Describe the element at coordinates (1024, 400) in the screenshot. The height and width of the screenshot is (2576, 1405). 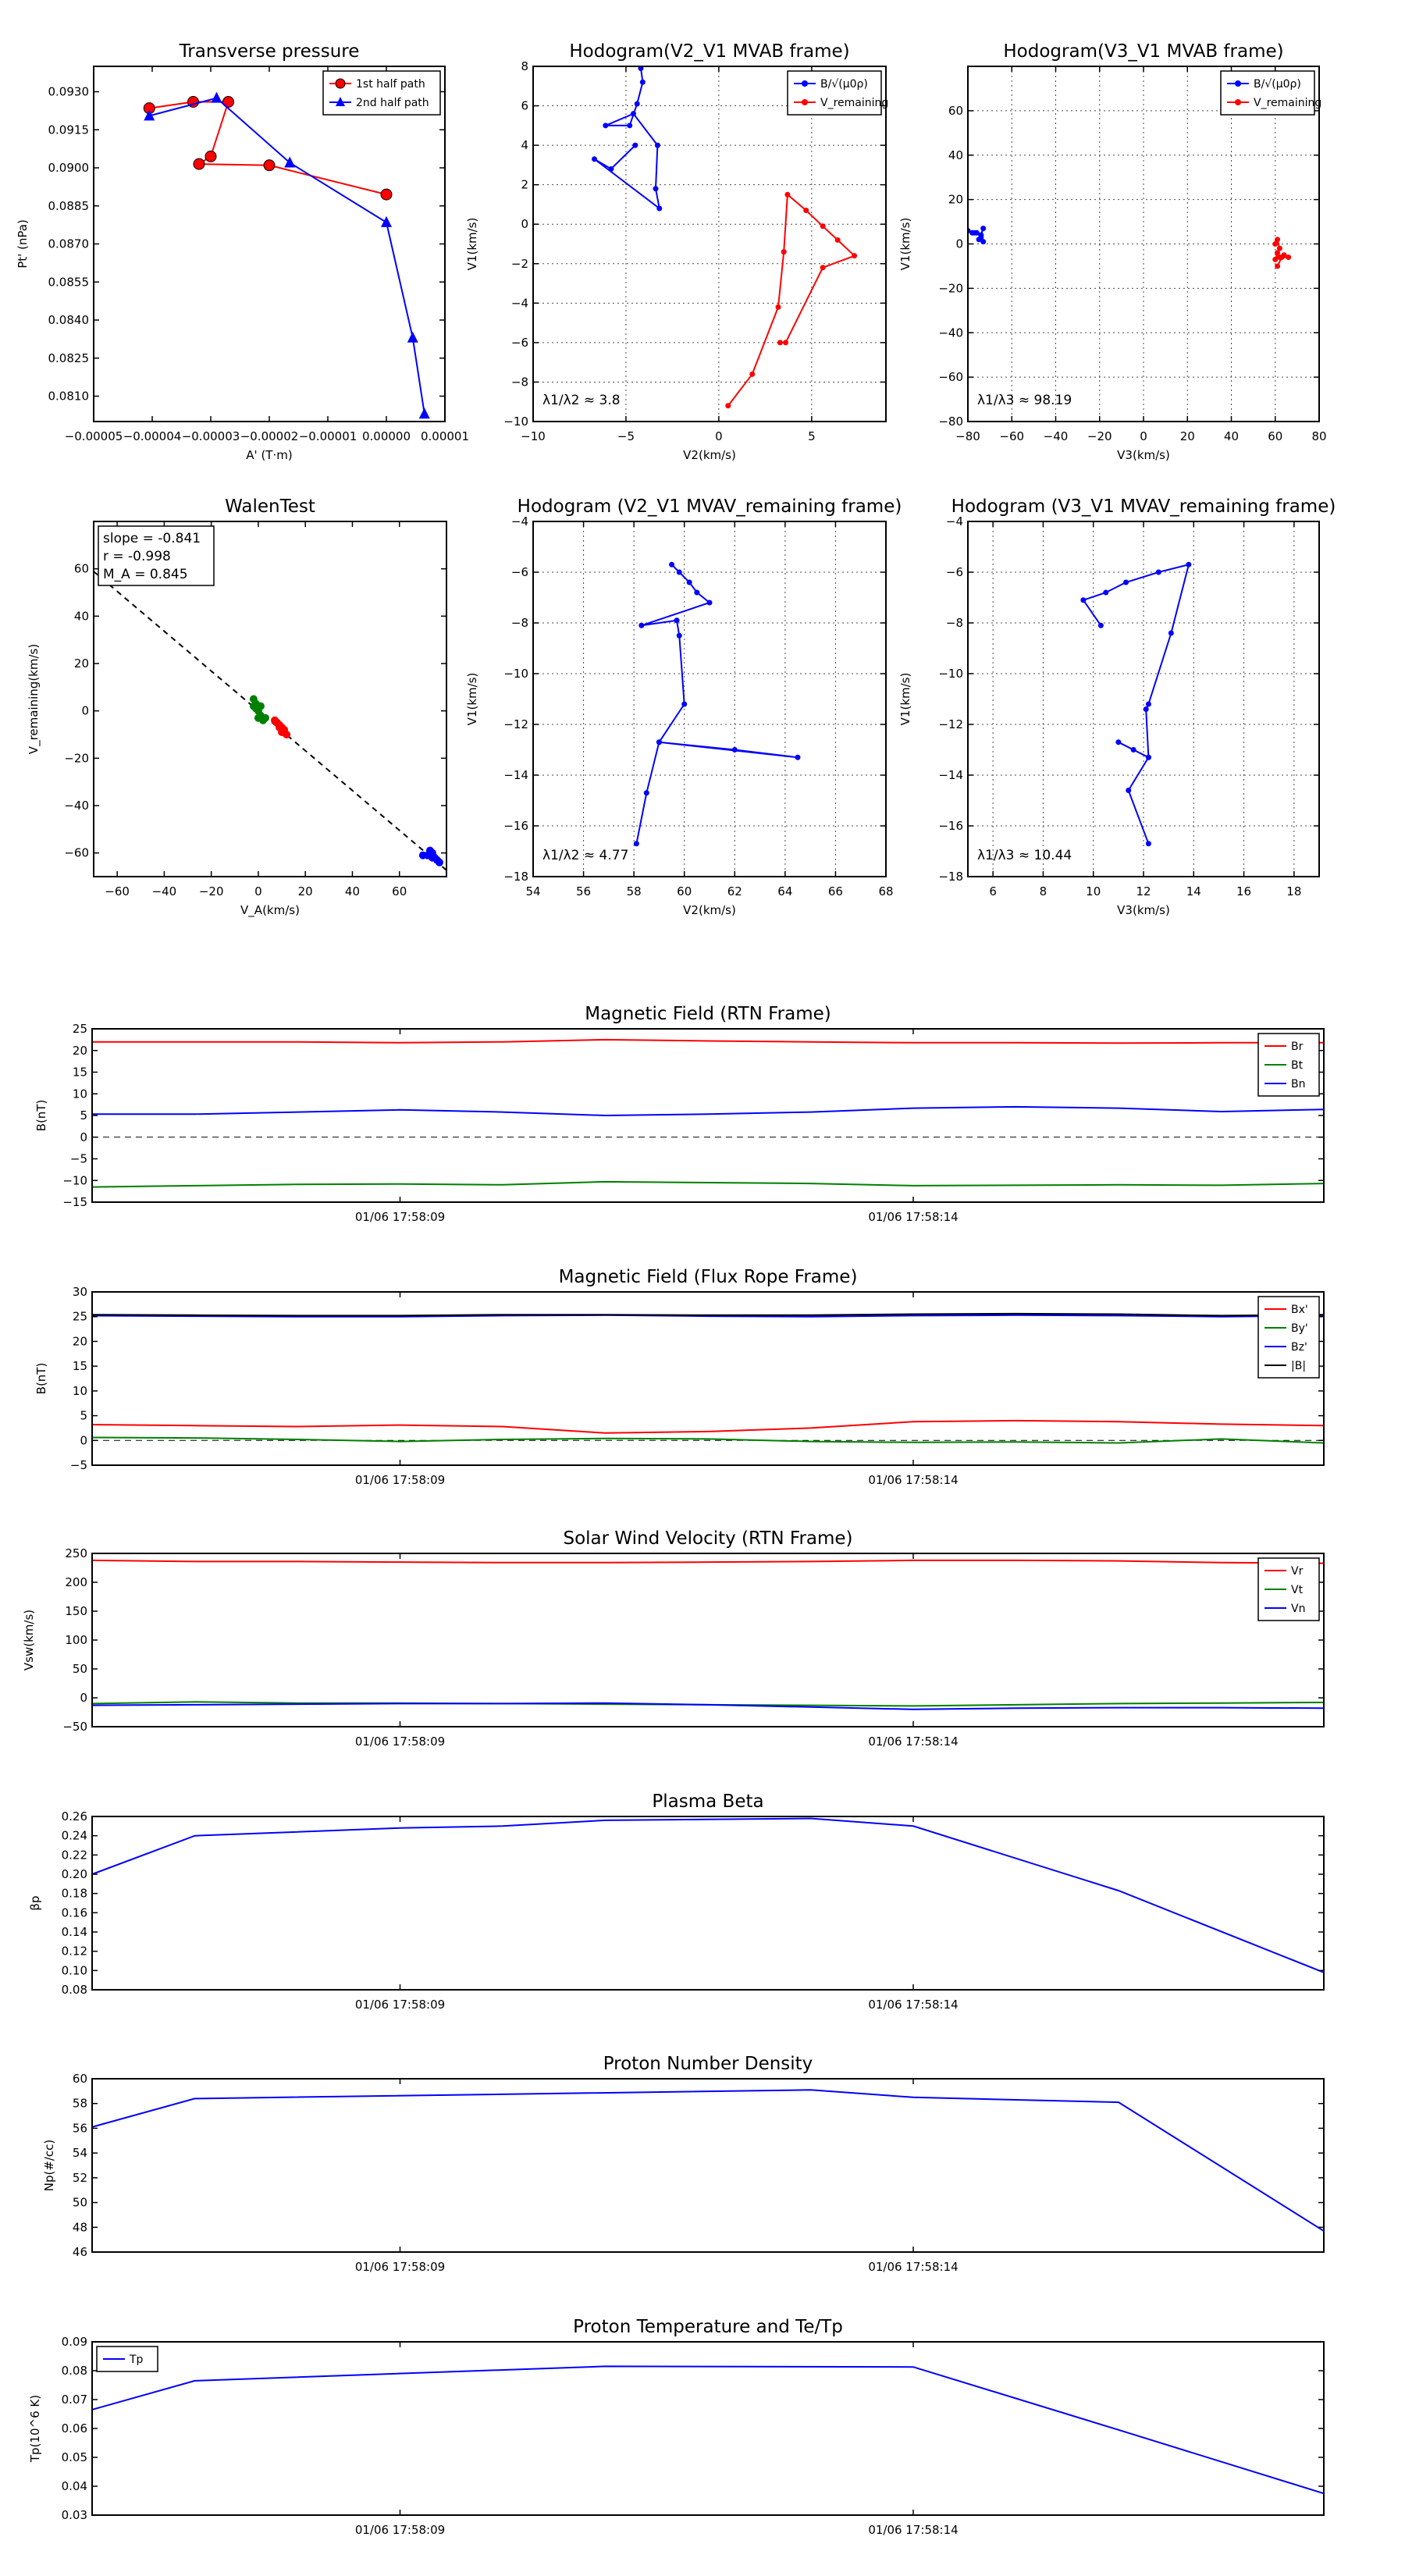
I see `annotation-text: λ1/λ3 ≈ 98.19` at that location.